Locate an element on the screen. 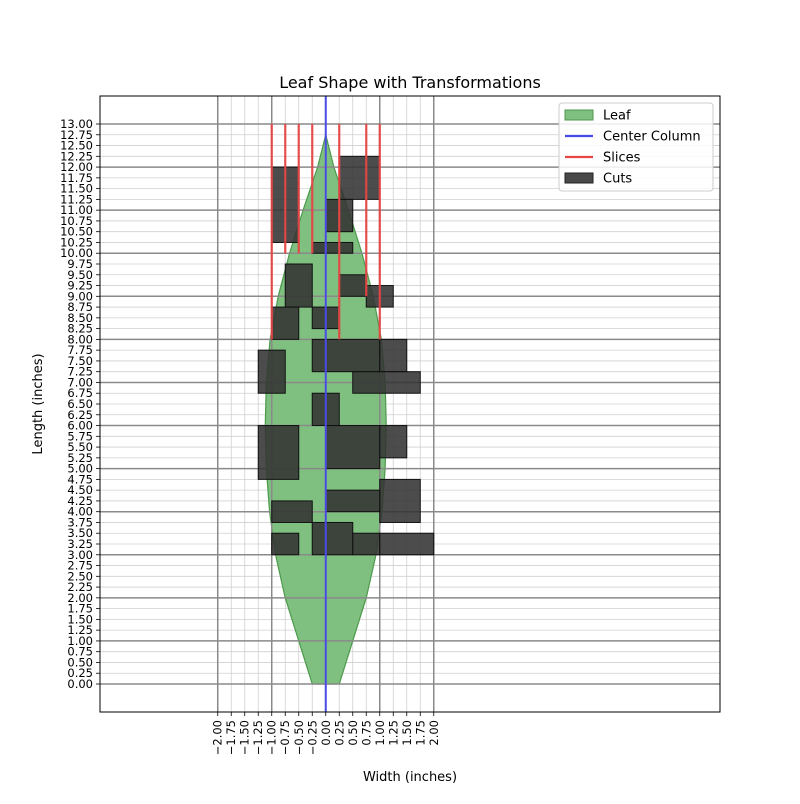  x-tick-label: −1.75 is located at coordinates (231, 737).